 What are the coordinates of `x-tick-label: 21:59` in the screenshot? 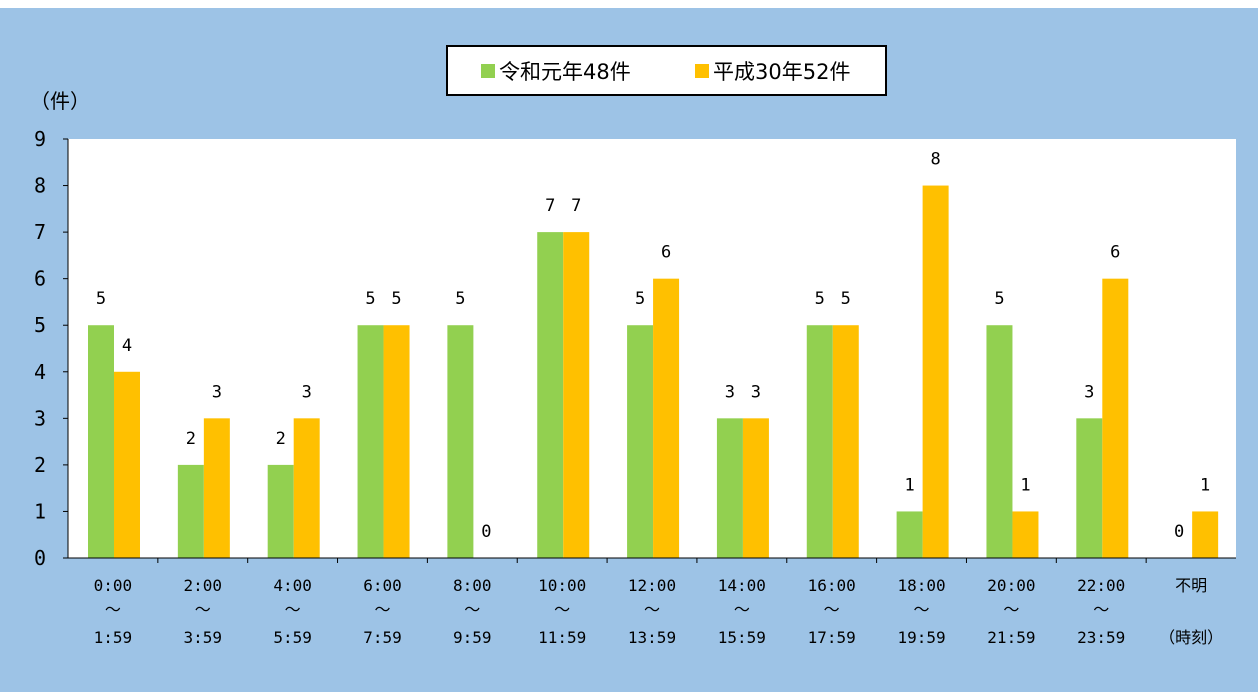 It's located at (1011, 637).